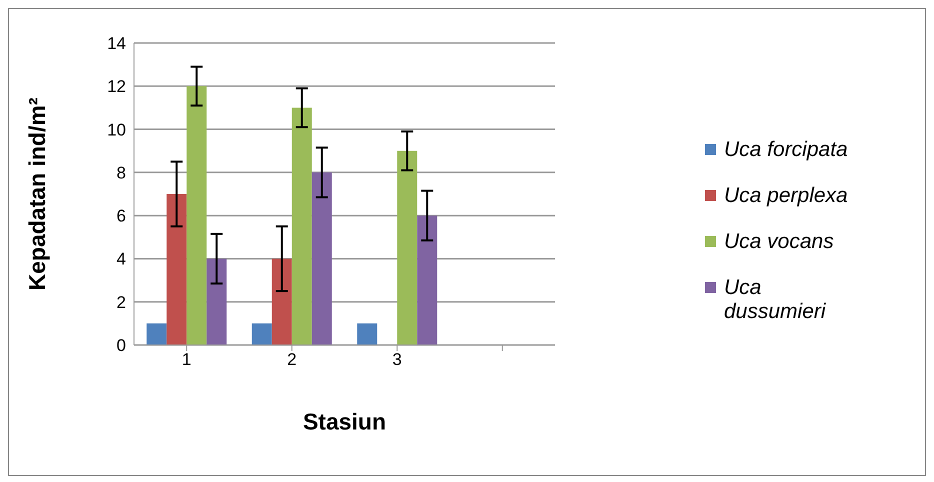 This screenshot has width=934, height=482. What do you see at coordinates (121, 259) in the screenshot?
I see `y-tick-label: 4` at bounding box center [121, 259].